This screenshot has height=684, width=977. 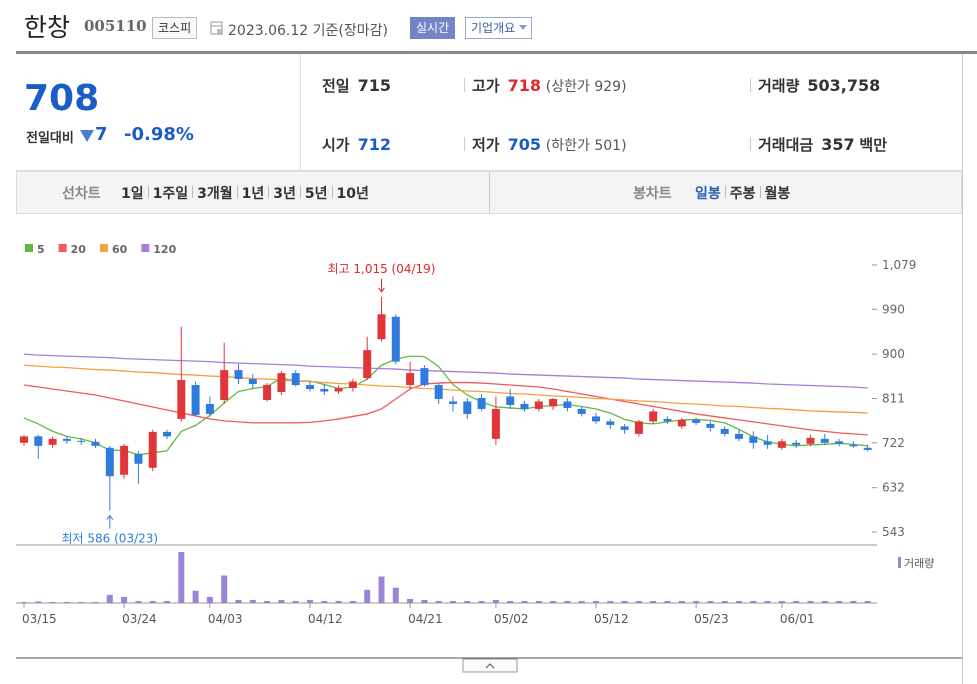 What do you see at coordinates (316, 194) in the screenshot?
I see `period-tab: 5년` at bounding box center [316, 194].